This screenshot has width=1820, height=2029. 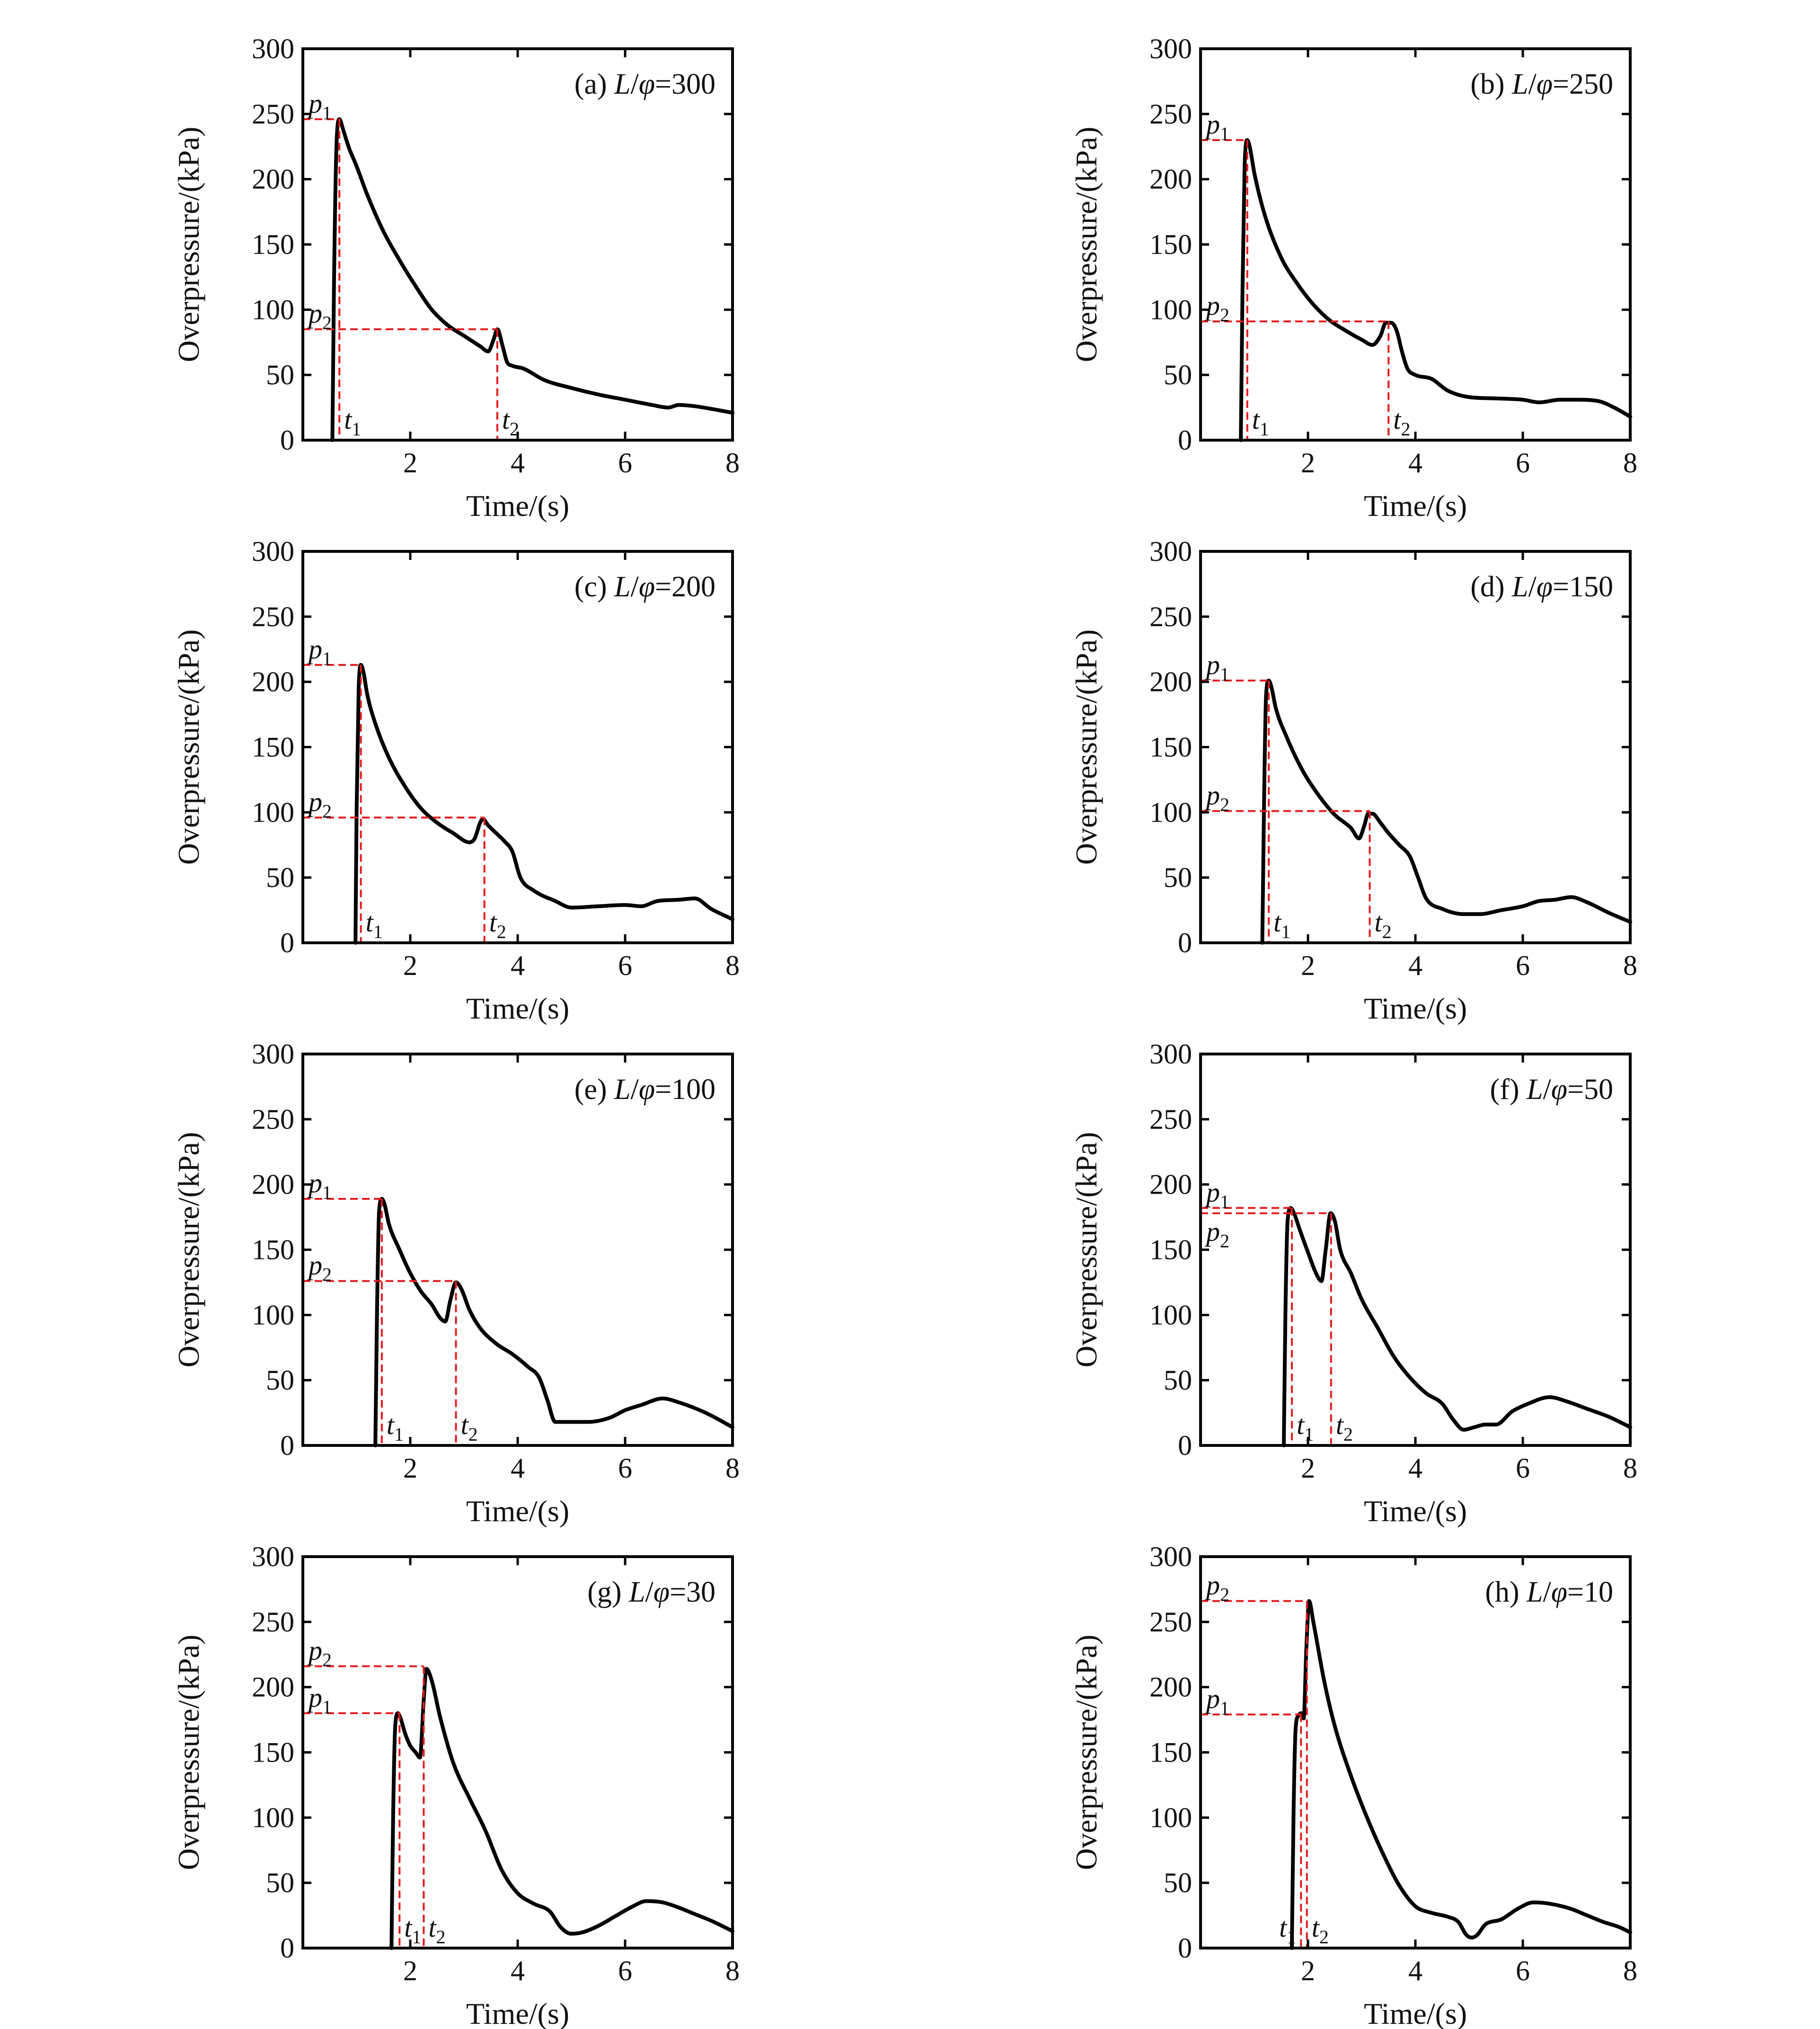 What do you see at coordinates (1170, 1054) in the screenshot?
I see `y-tick-label: 300` at bounding box center [1170, 1054].